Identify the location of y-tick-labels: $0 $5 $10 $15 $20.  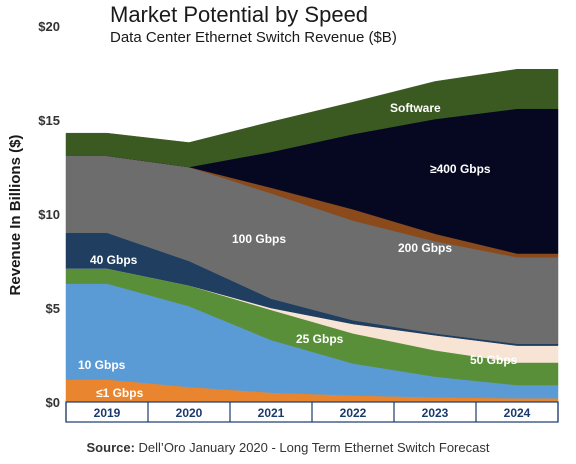
(49, 214).